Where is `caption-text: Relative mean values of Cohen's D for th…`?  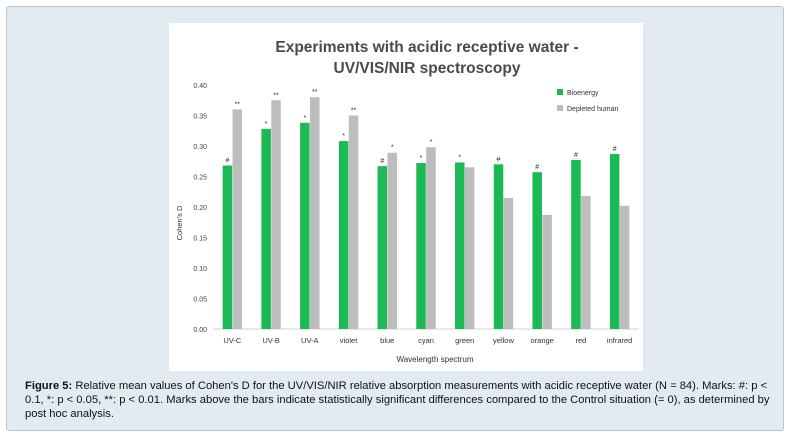 caption-text: Relative mean values of Cohen's D for th… is located at coordinates (397, 400).